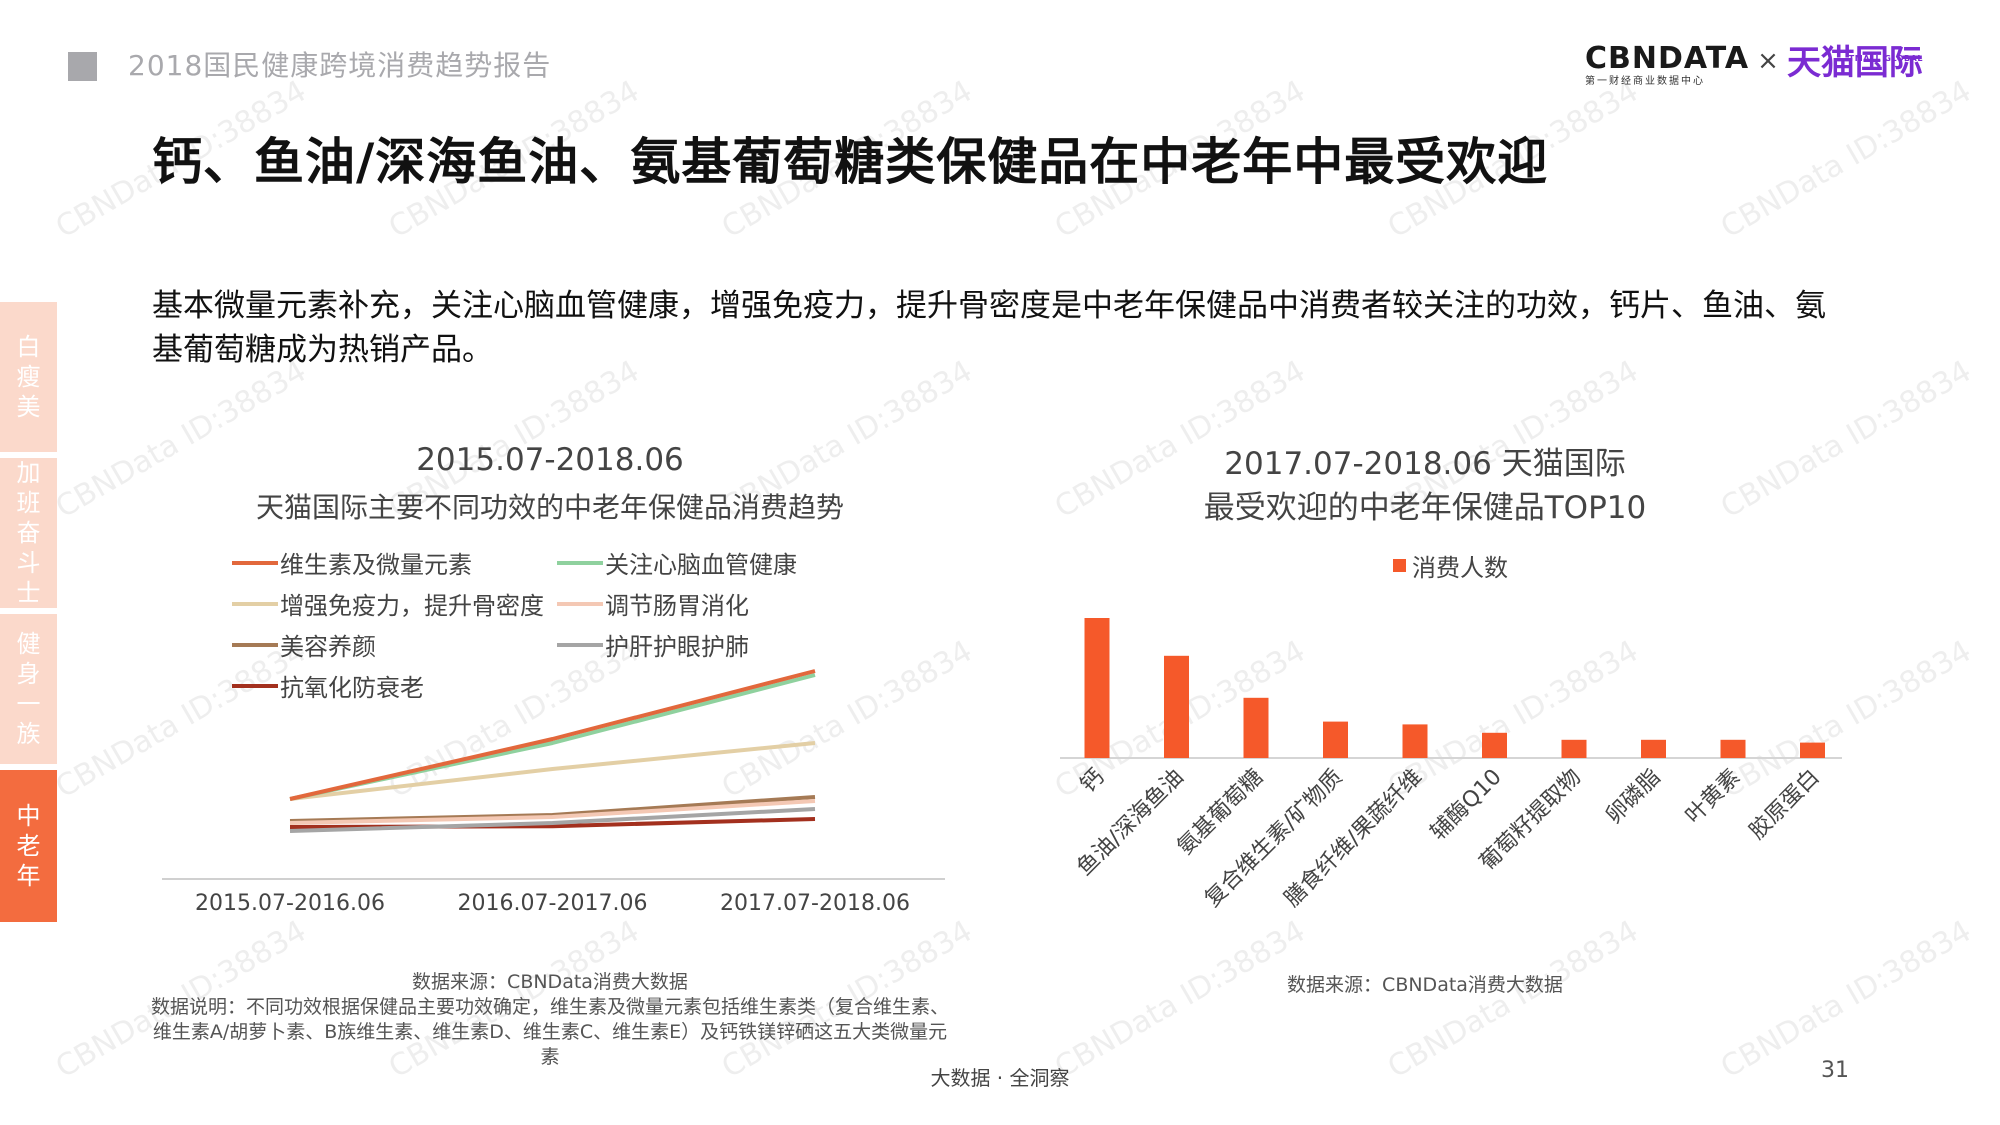  I want to click on x-tick-label: 膳食纤维/果蔬纤维, so click(1353, 838).